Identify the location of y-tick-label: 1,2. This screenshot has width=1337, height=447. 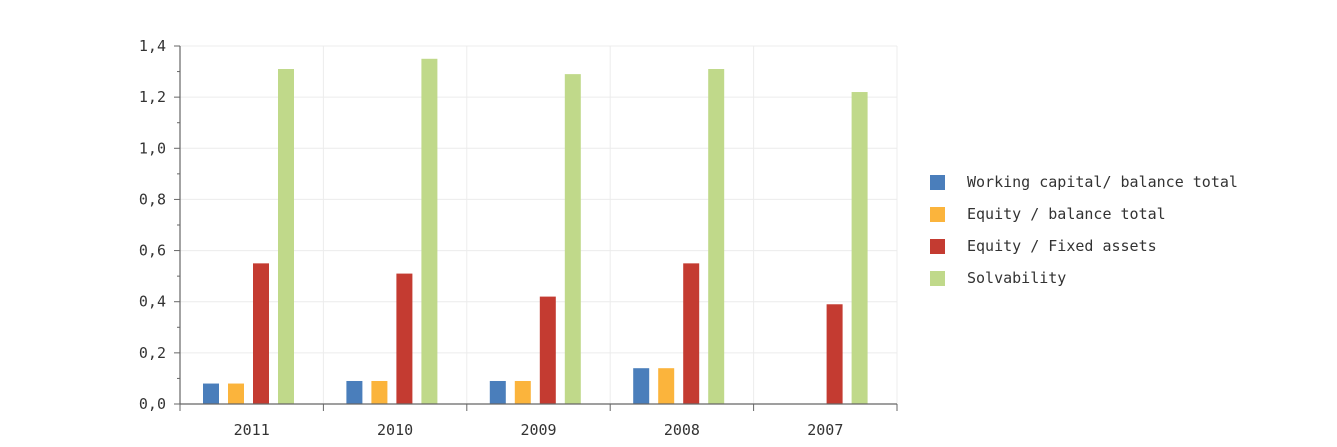
(152, 97).